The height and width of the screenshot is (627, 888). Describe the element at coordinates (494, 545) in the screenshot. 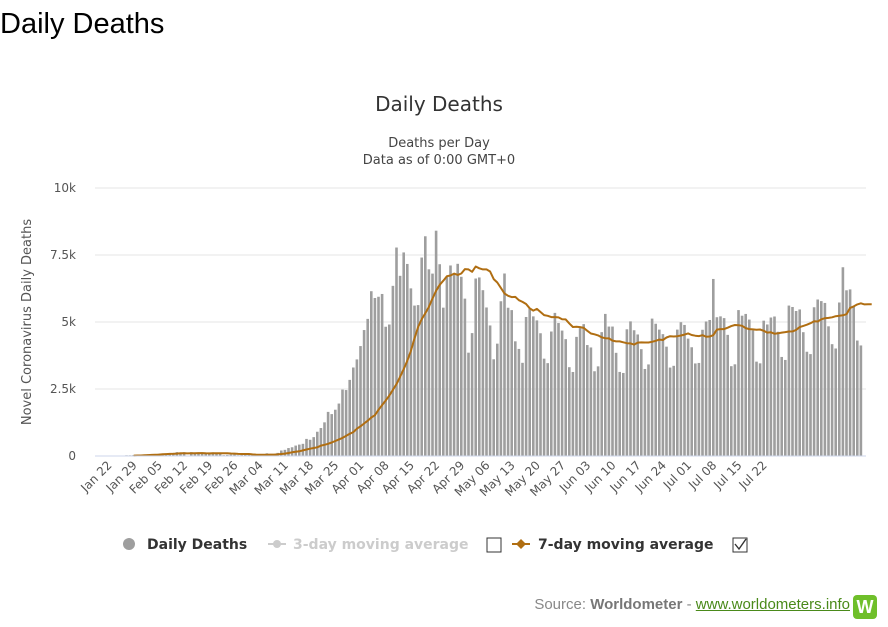

I see `ma3-checkbox` at that location.